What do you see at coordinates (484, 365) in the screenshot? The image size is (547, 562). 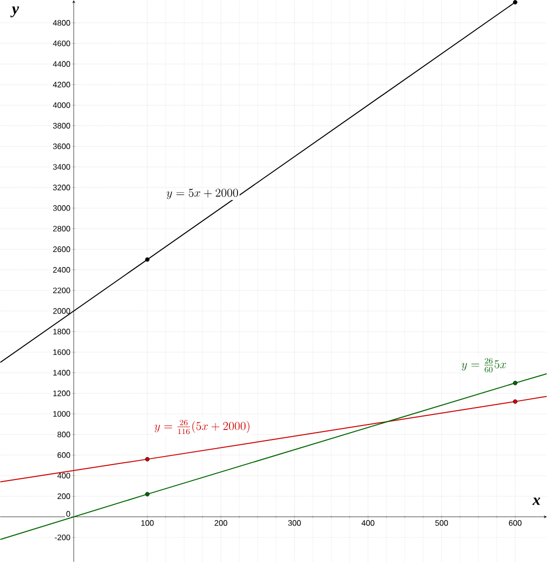 I see `annotation: $y=\frac{26}{60}5x$` at bounding box center [484, 365].